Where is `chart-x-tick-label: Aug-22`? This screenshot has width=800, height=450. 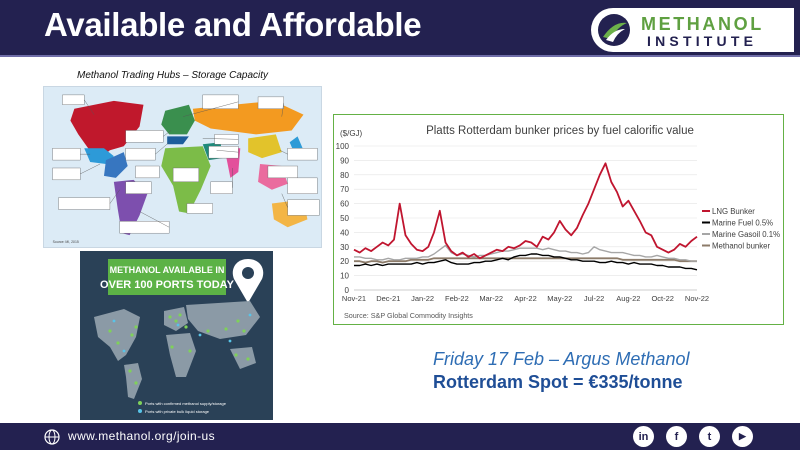
chart-x-tick-label: Aug-22 is located at coordinates (628, 298).